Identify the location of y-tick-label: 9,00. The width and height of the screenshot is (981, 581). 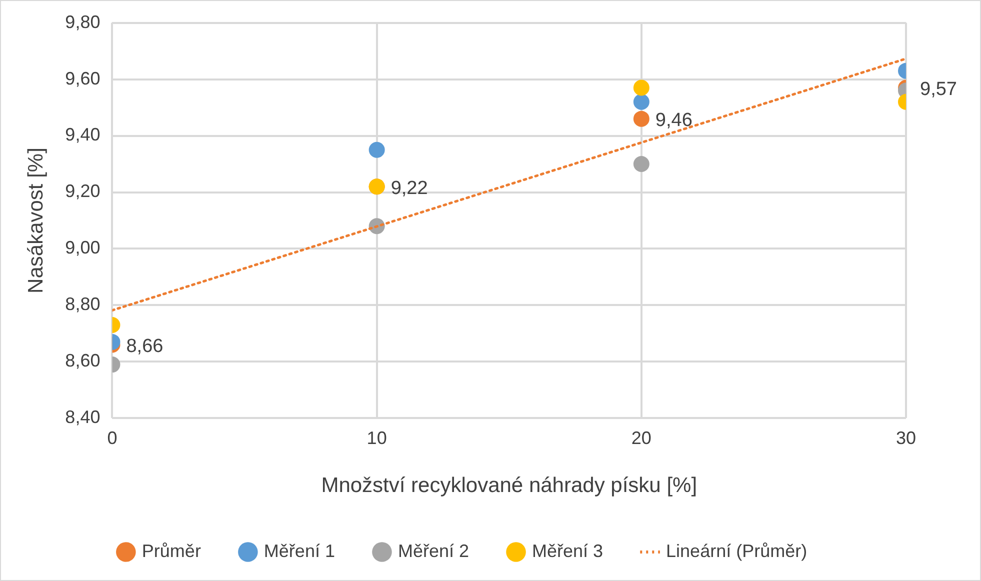
(82, 248).